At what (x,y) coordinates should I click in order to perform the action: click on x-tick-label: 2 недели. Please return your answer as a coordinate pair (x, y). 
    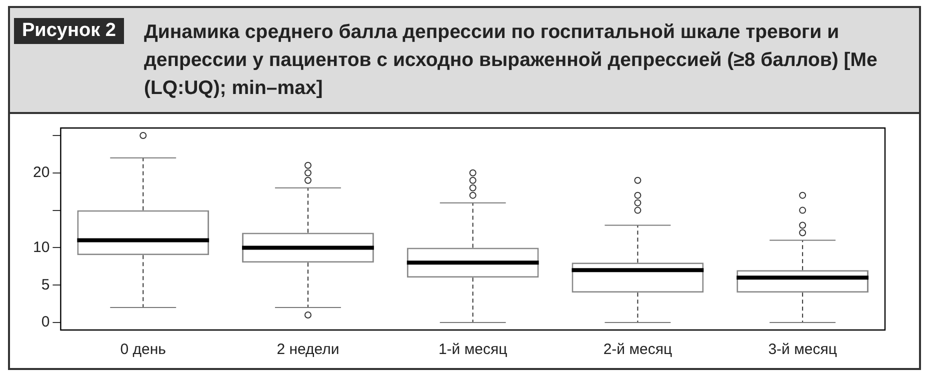
    Looking at the image, I should click on (308, 349).